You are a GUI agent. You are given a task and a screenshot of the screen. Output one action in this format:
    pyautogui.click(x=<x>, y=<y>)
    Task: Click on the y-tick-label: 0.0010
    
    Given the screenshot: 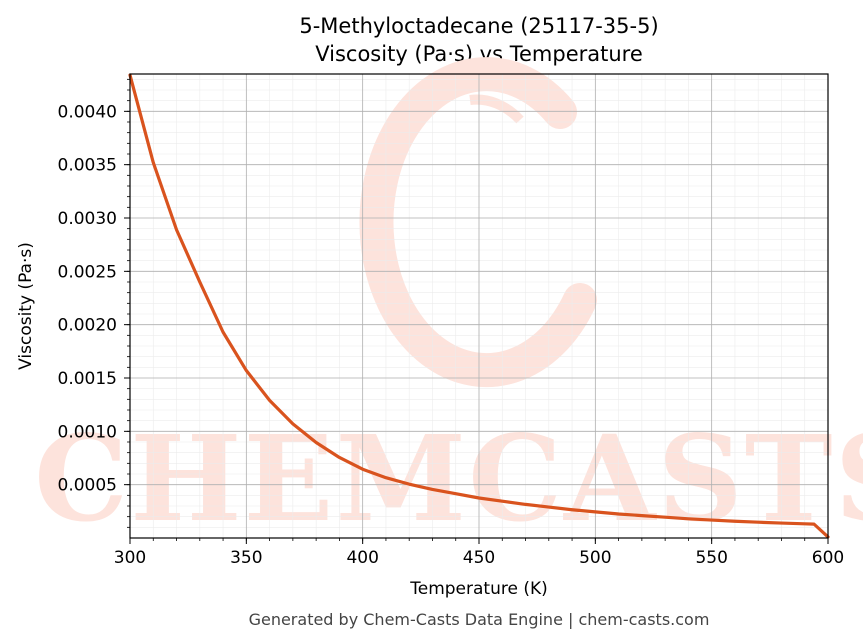 What is the action you would take?
    pyautogui.click(x=87, y=432)
    